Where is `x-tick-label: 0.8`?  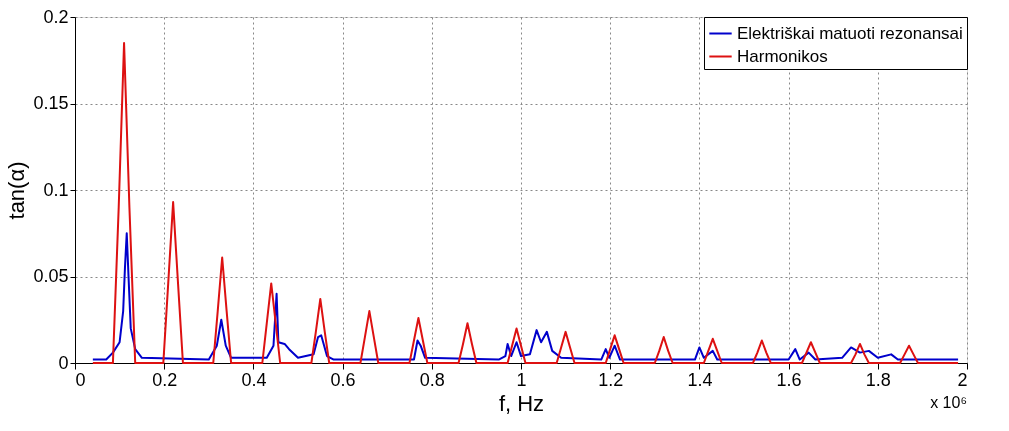 x-tick-label: 0.8 is located at coordinates (432, 379).